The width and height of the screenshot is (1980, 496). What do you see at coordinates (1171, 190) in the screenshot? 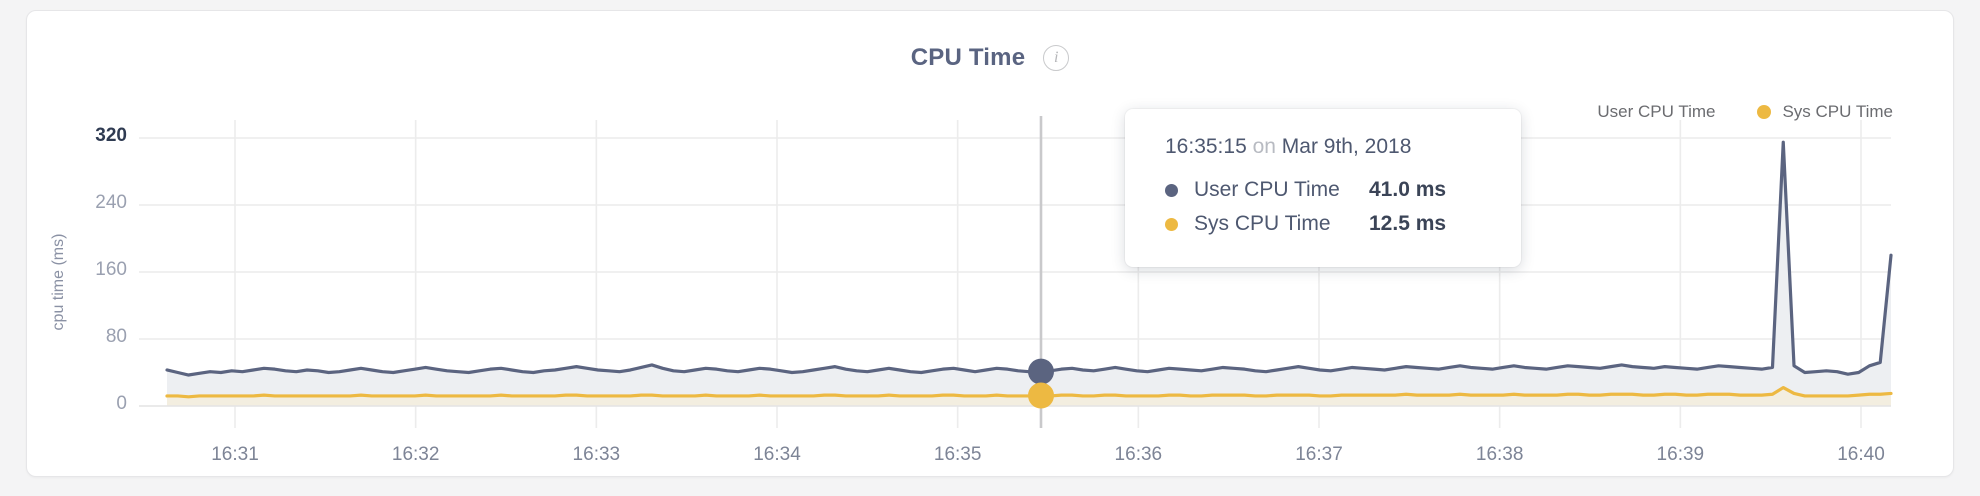
I see `tooltip-dot-user` at bounding box center [1171, 190].